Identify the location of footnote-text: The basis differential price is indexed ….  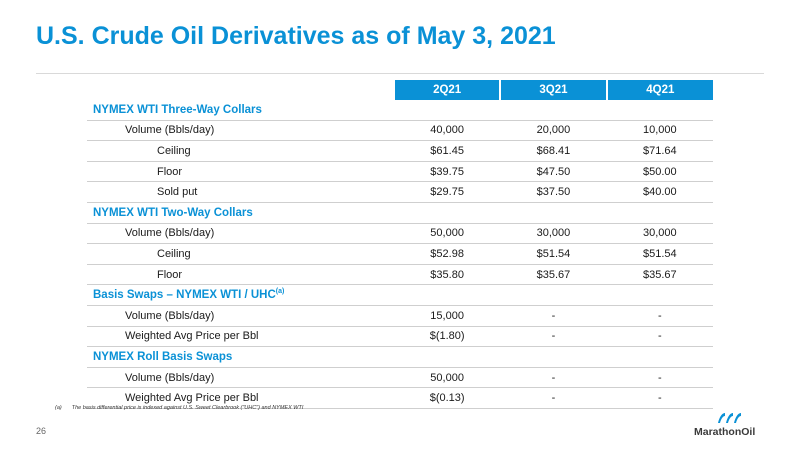
(187, 408).